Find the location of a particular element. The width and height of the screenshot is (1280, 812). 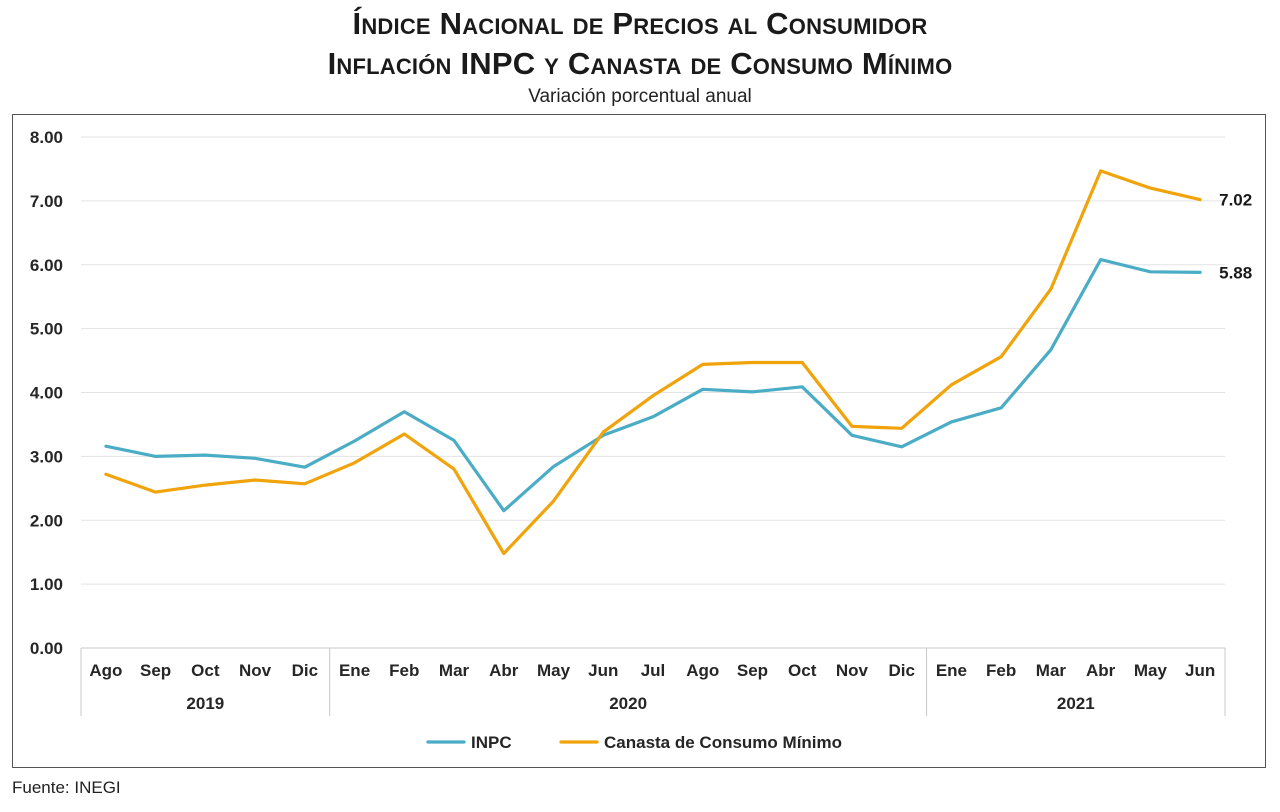

chart-title-line1: Índice Nacional de Precios al Consumidor is located at coordinates (640, 23).